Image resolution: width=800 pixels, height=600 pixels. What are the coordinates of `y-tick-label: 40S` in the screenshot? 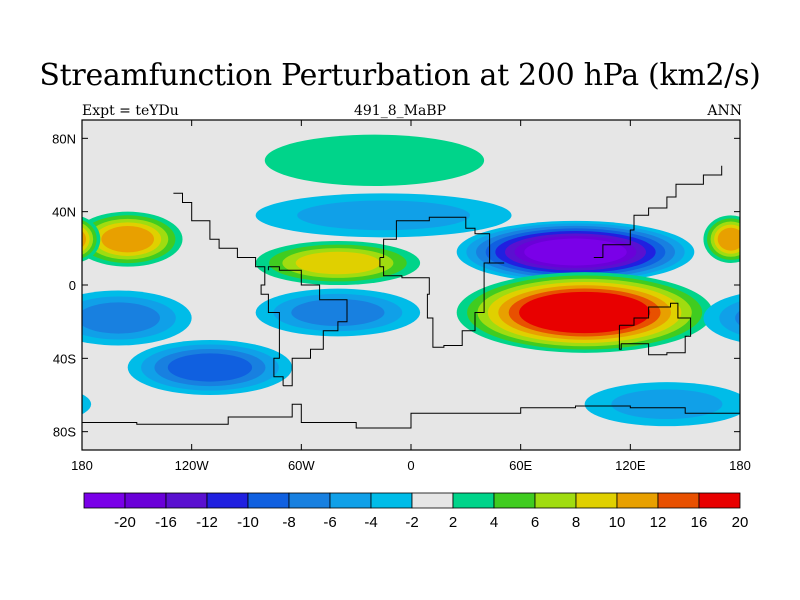 It's located at (64, 358).